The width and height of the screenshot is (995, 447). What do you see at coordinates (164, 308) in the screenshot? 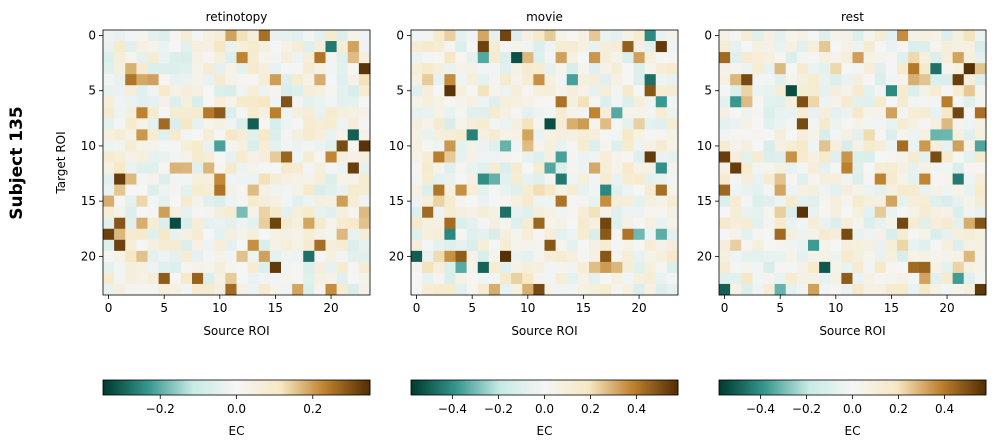
I see `x-tick-label: 5` at bounding box center [164, 308].